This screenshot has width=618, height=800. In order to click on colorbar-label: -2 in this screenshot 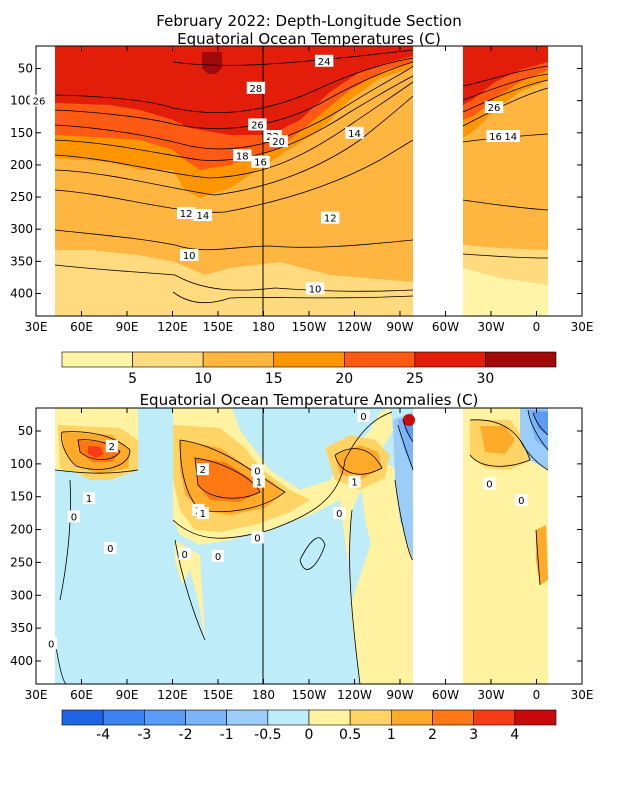, I will do `click(186, 735)`.